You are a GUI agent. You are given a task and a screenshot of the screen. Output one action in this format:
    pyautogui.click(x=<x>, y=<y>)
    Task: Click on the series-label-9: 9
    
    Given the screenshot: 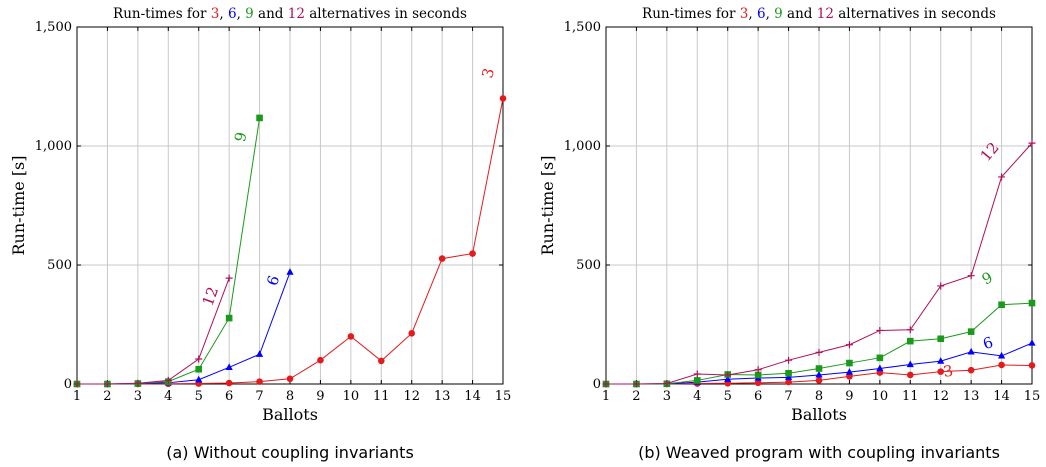 What is the action you would take?
    pyautogui.click(x=241, y=136)
    